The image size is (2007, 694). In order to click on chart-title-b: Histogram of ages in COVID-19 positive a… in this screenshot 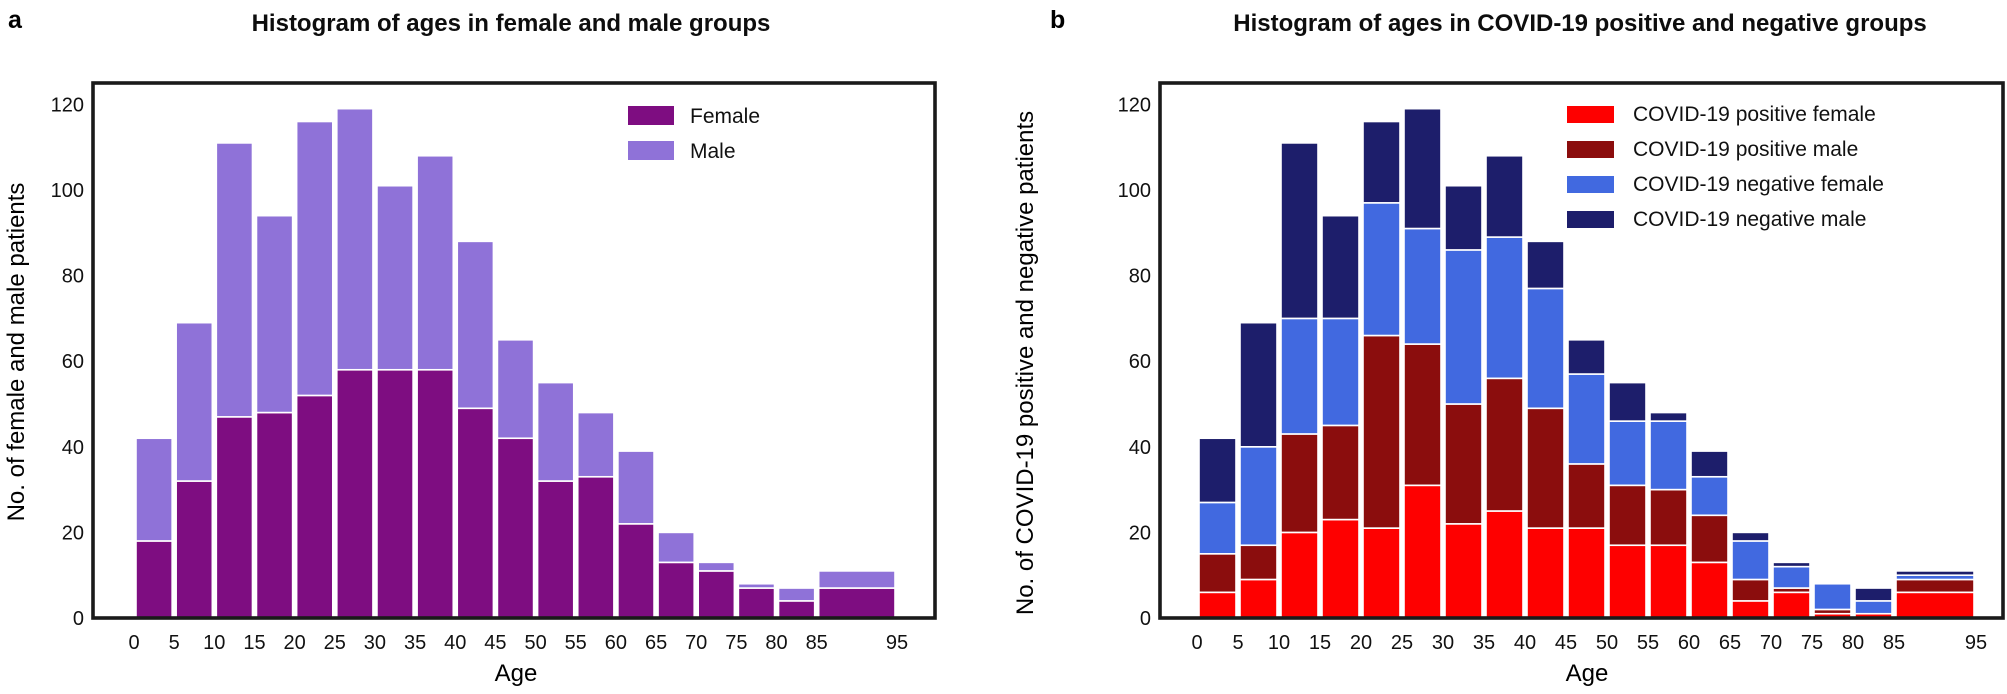, I will do `click(1579, 23)`.